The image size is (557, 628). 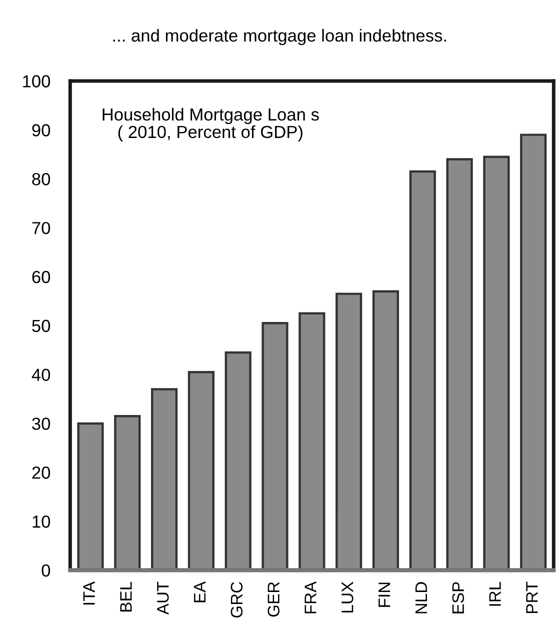 I want to click on y-tick-label: 80, so click(x=41, y=179).